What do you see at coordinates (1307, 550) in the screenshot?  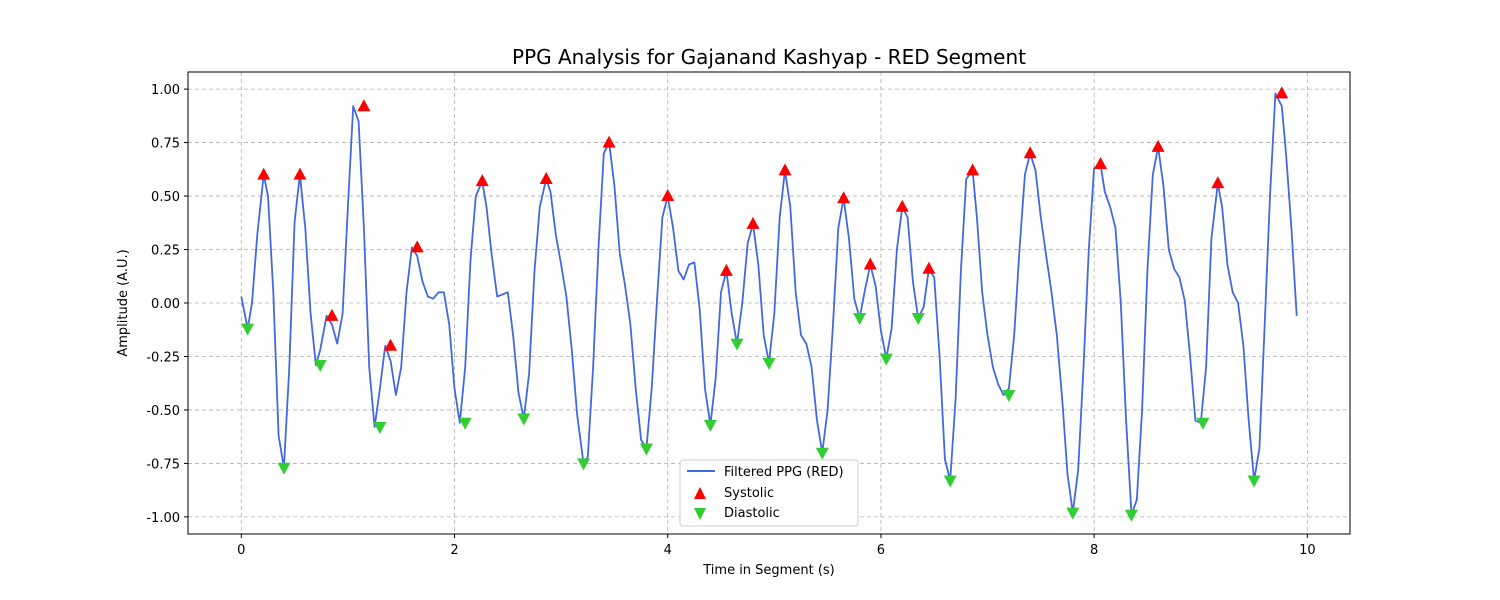 I see `x-tick-label: 10` at bounding box center [1307, 550].